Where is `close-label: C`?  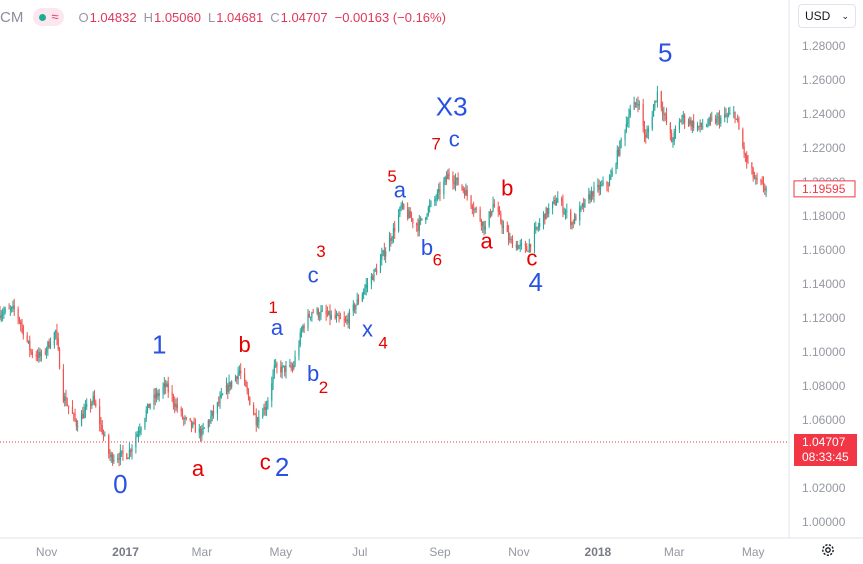
close-label: C is located at coordinates (275, 17).